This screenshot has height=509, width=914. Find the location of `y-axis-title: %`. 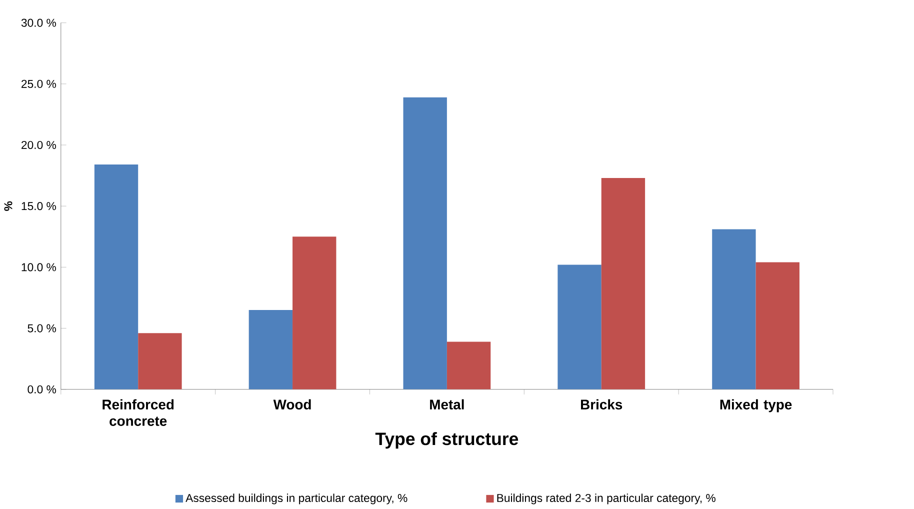

y-axis-title: % is located at coordinates (8, 206).